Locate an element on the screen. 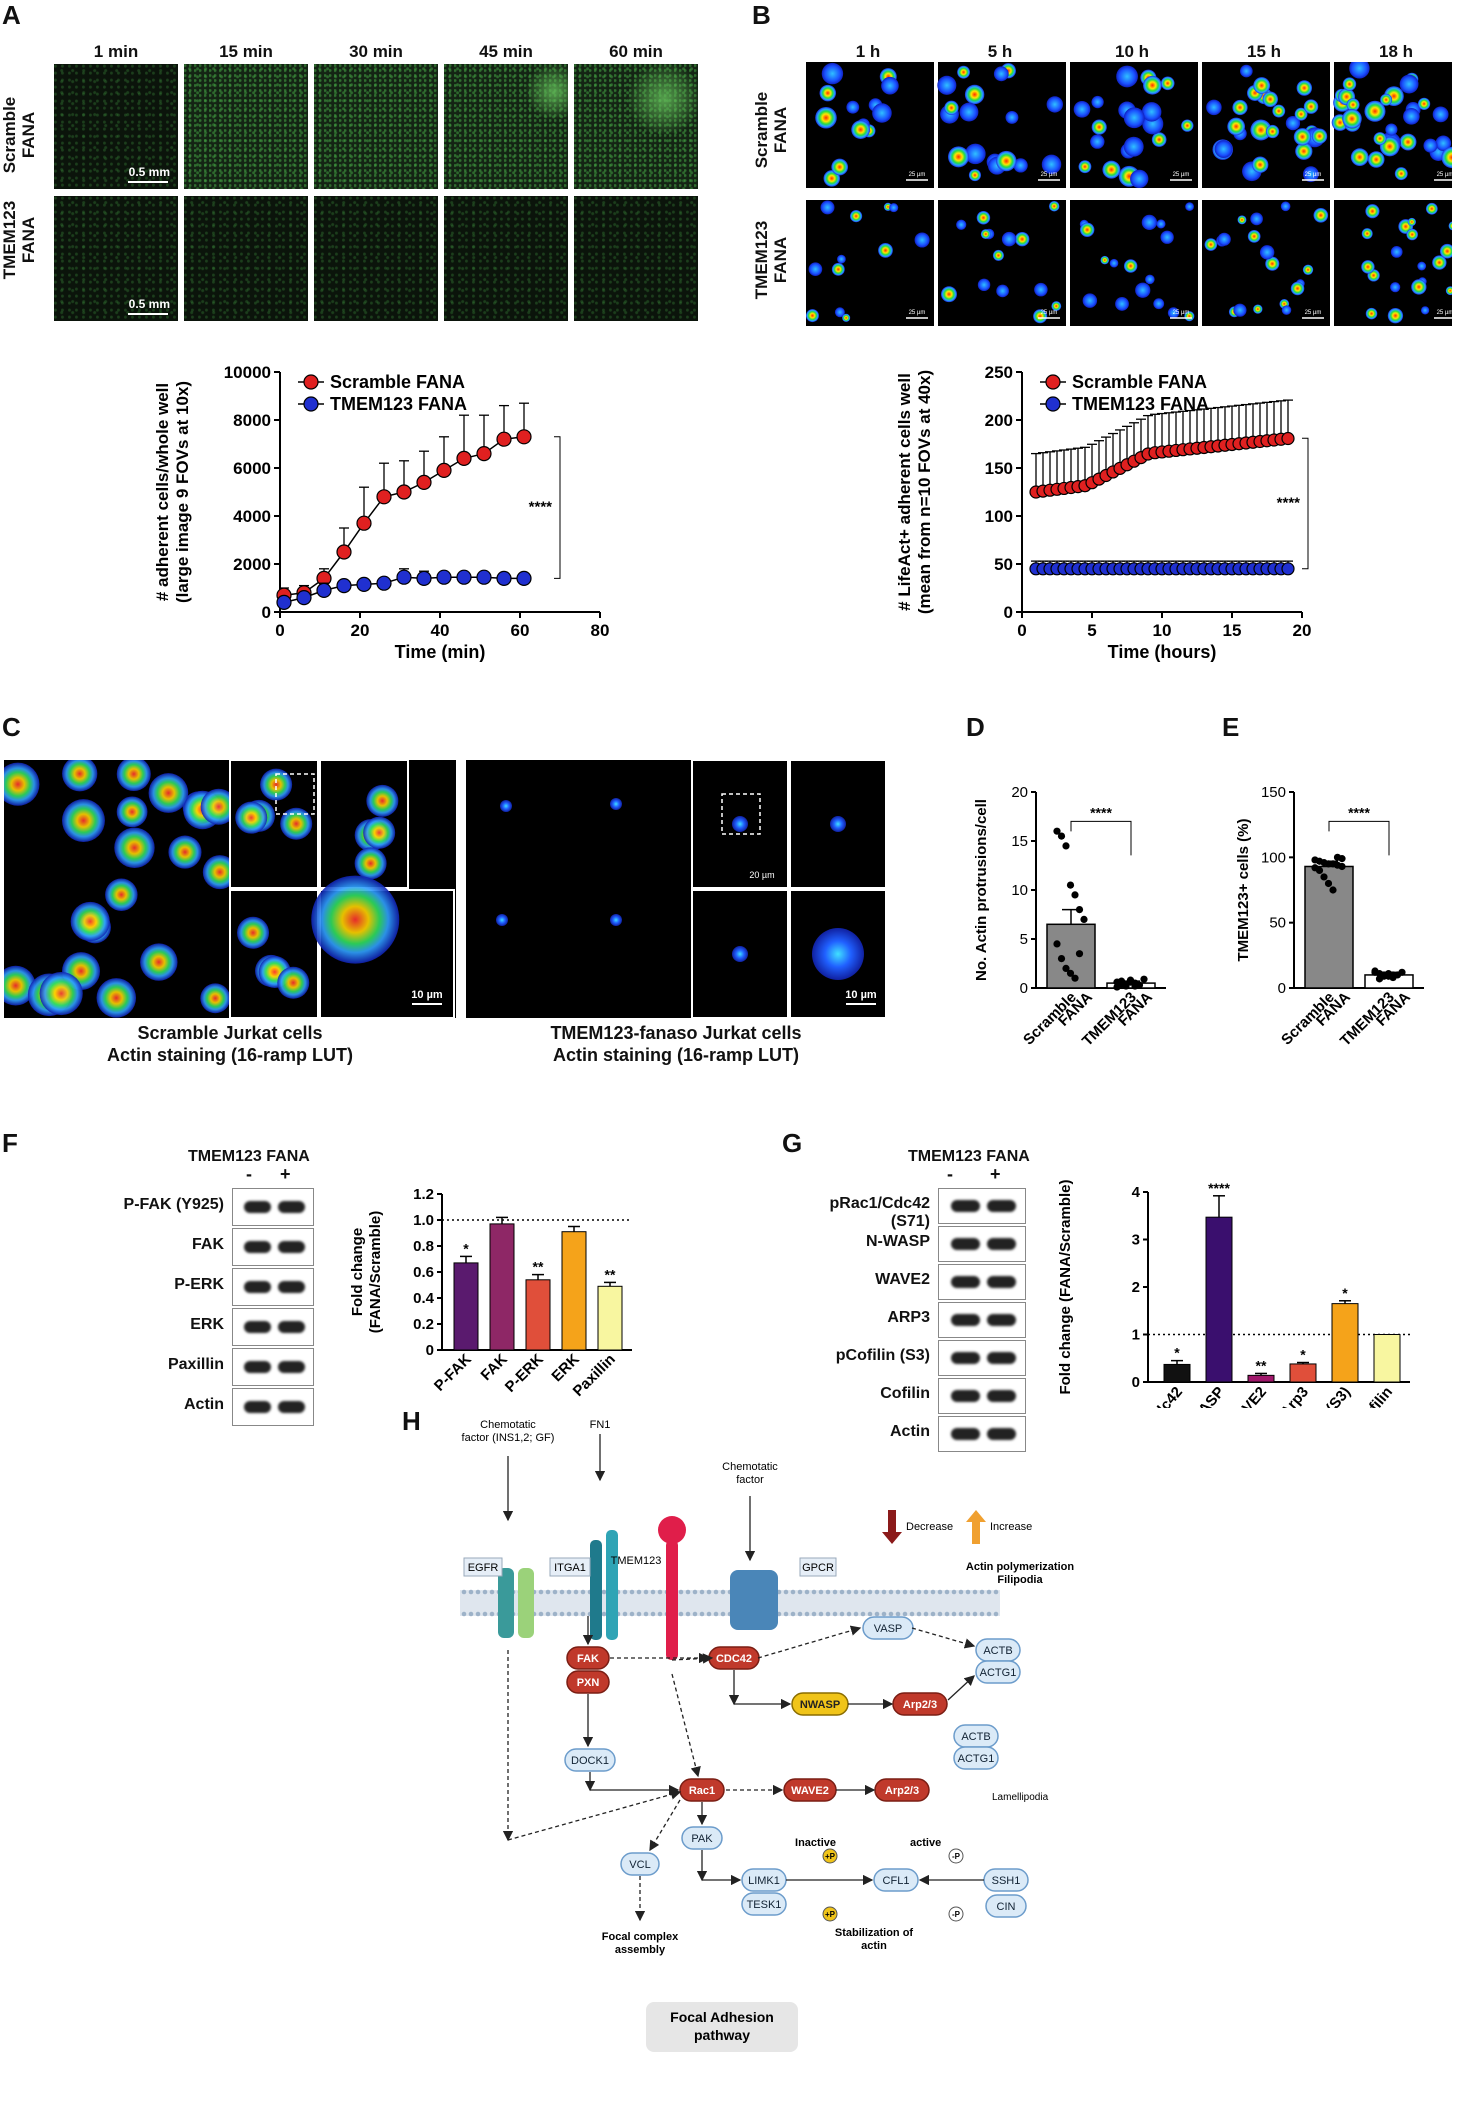 The width and height of the screenshot is (1468, 2104). y-tick-label: 6000 is located at coordinates (252, 468).